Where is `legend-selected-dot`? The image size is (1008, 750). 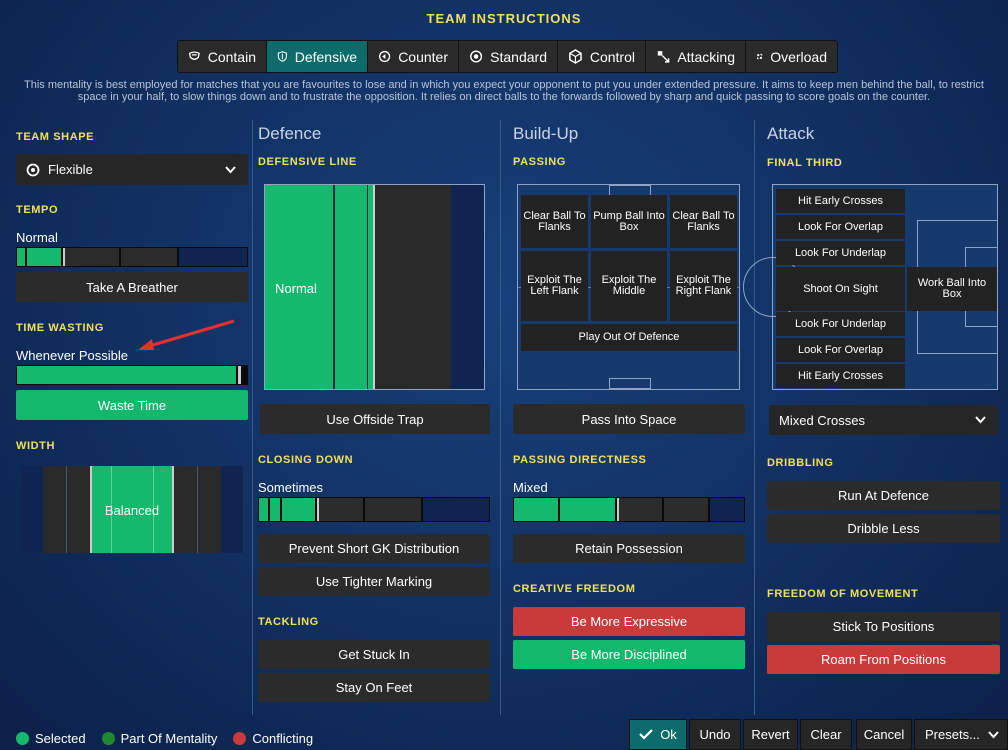 legend-selected-dot is located at coordinates (22, 738).